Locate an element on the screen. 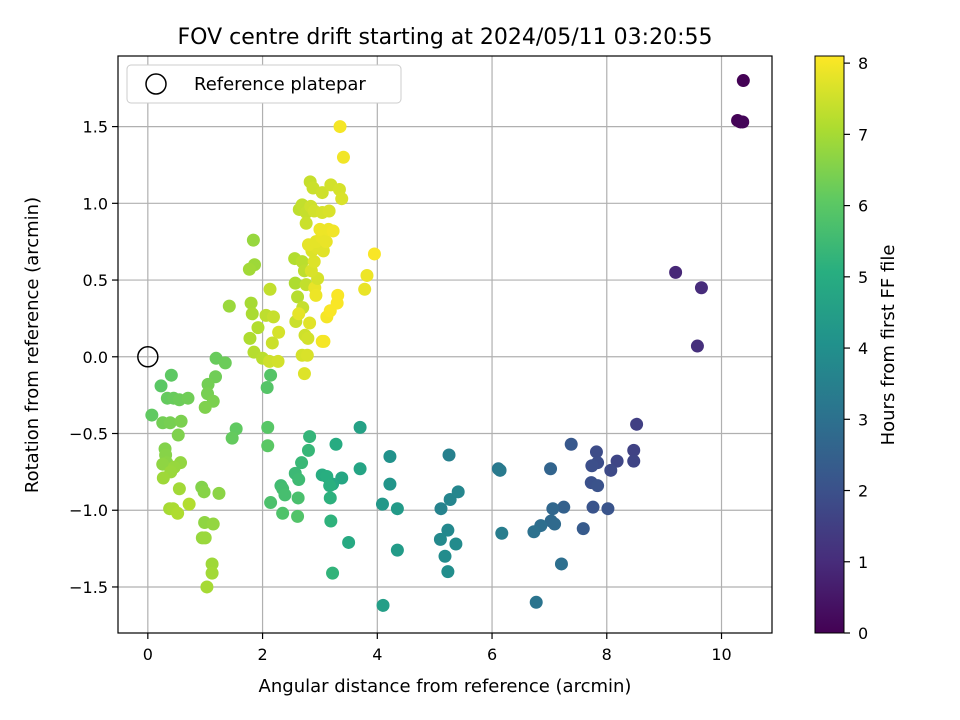 This screenshot has width=960, height=720. colorbar is located at coordinates (829, 344).